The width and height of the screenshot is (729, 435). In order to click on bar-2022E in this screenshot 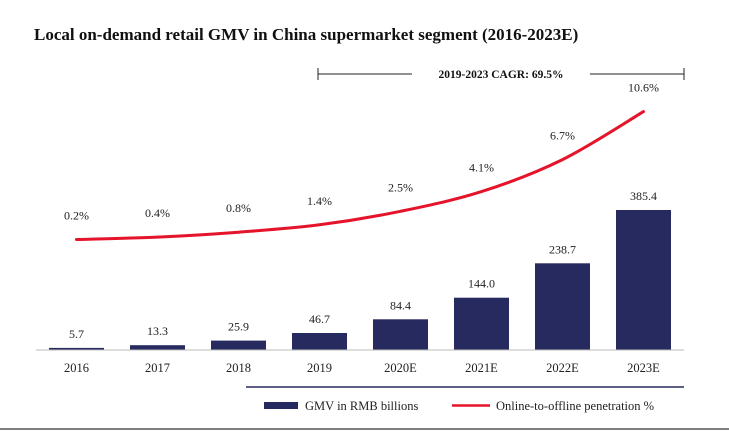, I will do `click(562, 306)`.